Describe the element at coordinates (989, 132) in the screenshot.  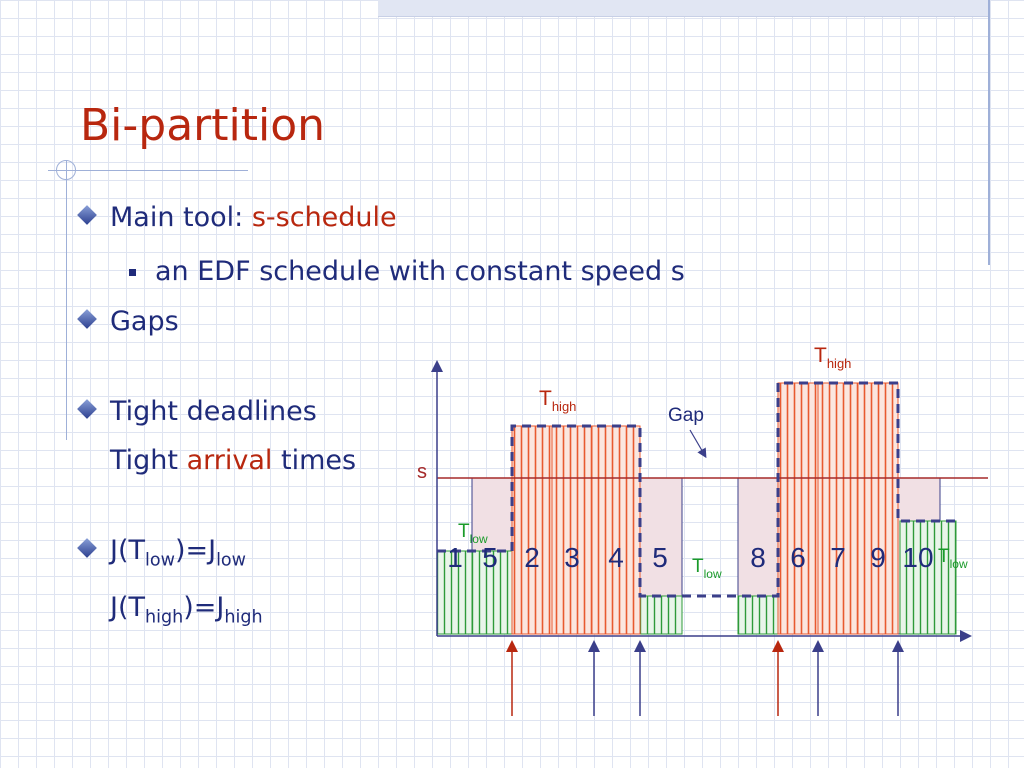
I see `right-decoration-line` at that location.